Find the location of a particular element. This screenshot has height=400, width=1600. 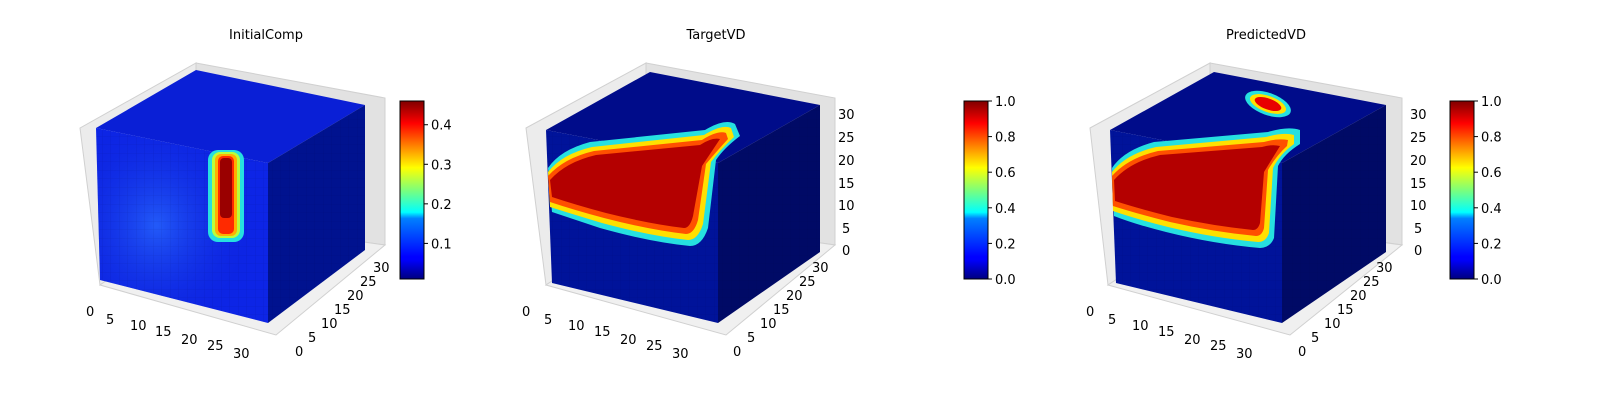

panel-title-targetvd: TargetVD is located at coordinates (715, 35).